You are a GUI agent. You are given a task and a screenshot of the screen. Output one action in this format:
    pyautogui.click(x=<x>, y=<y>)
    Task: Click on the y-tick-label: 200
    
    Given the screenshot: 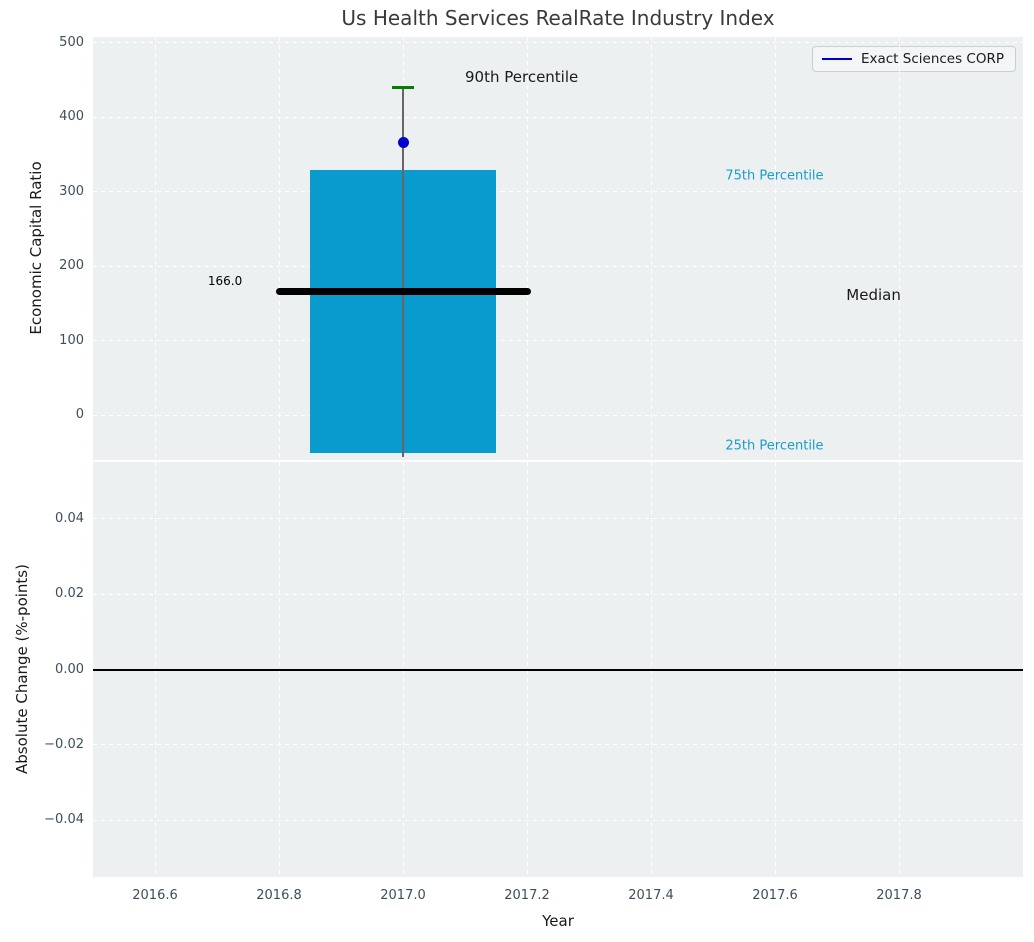 What is the action you would take?
    pyautogui.click(x=71, y=266)
    